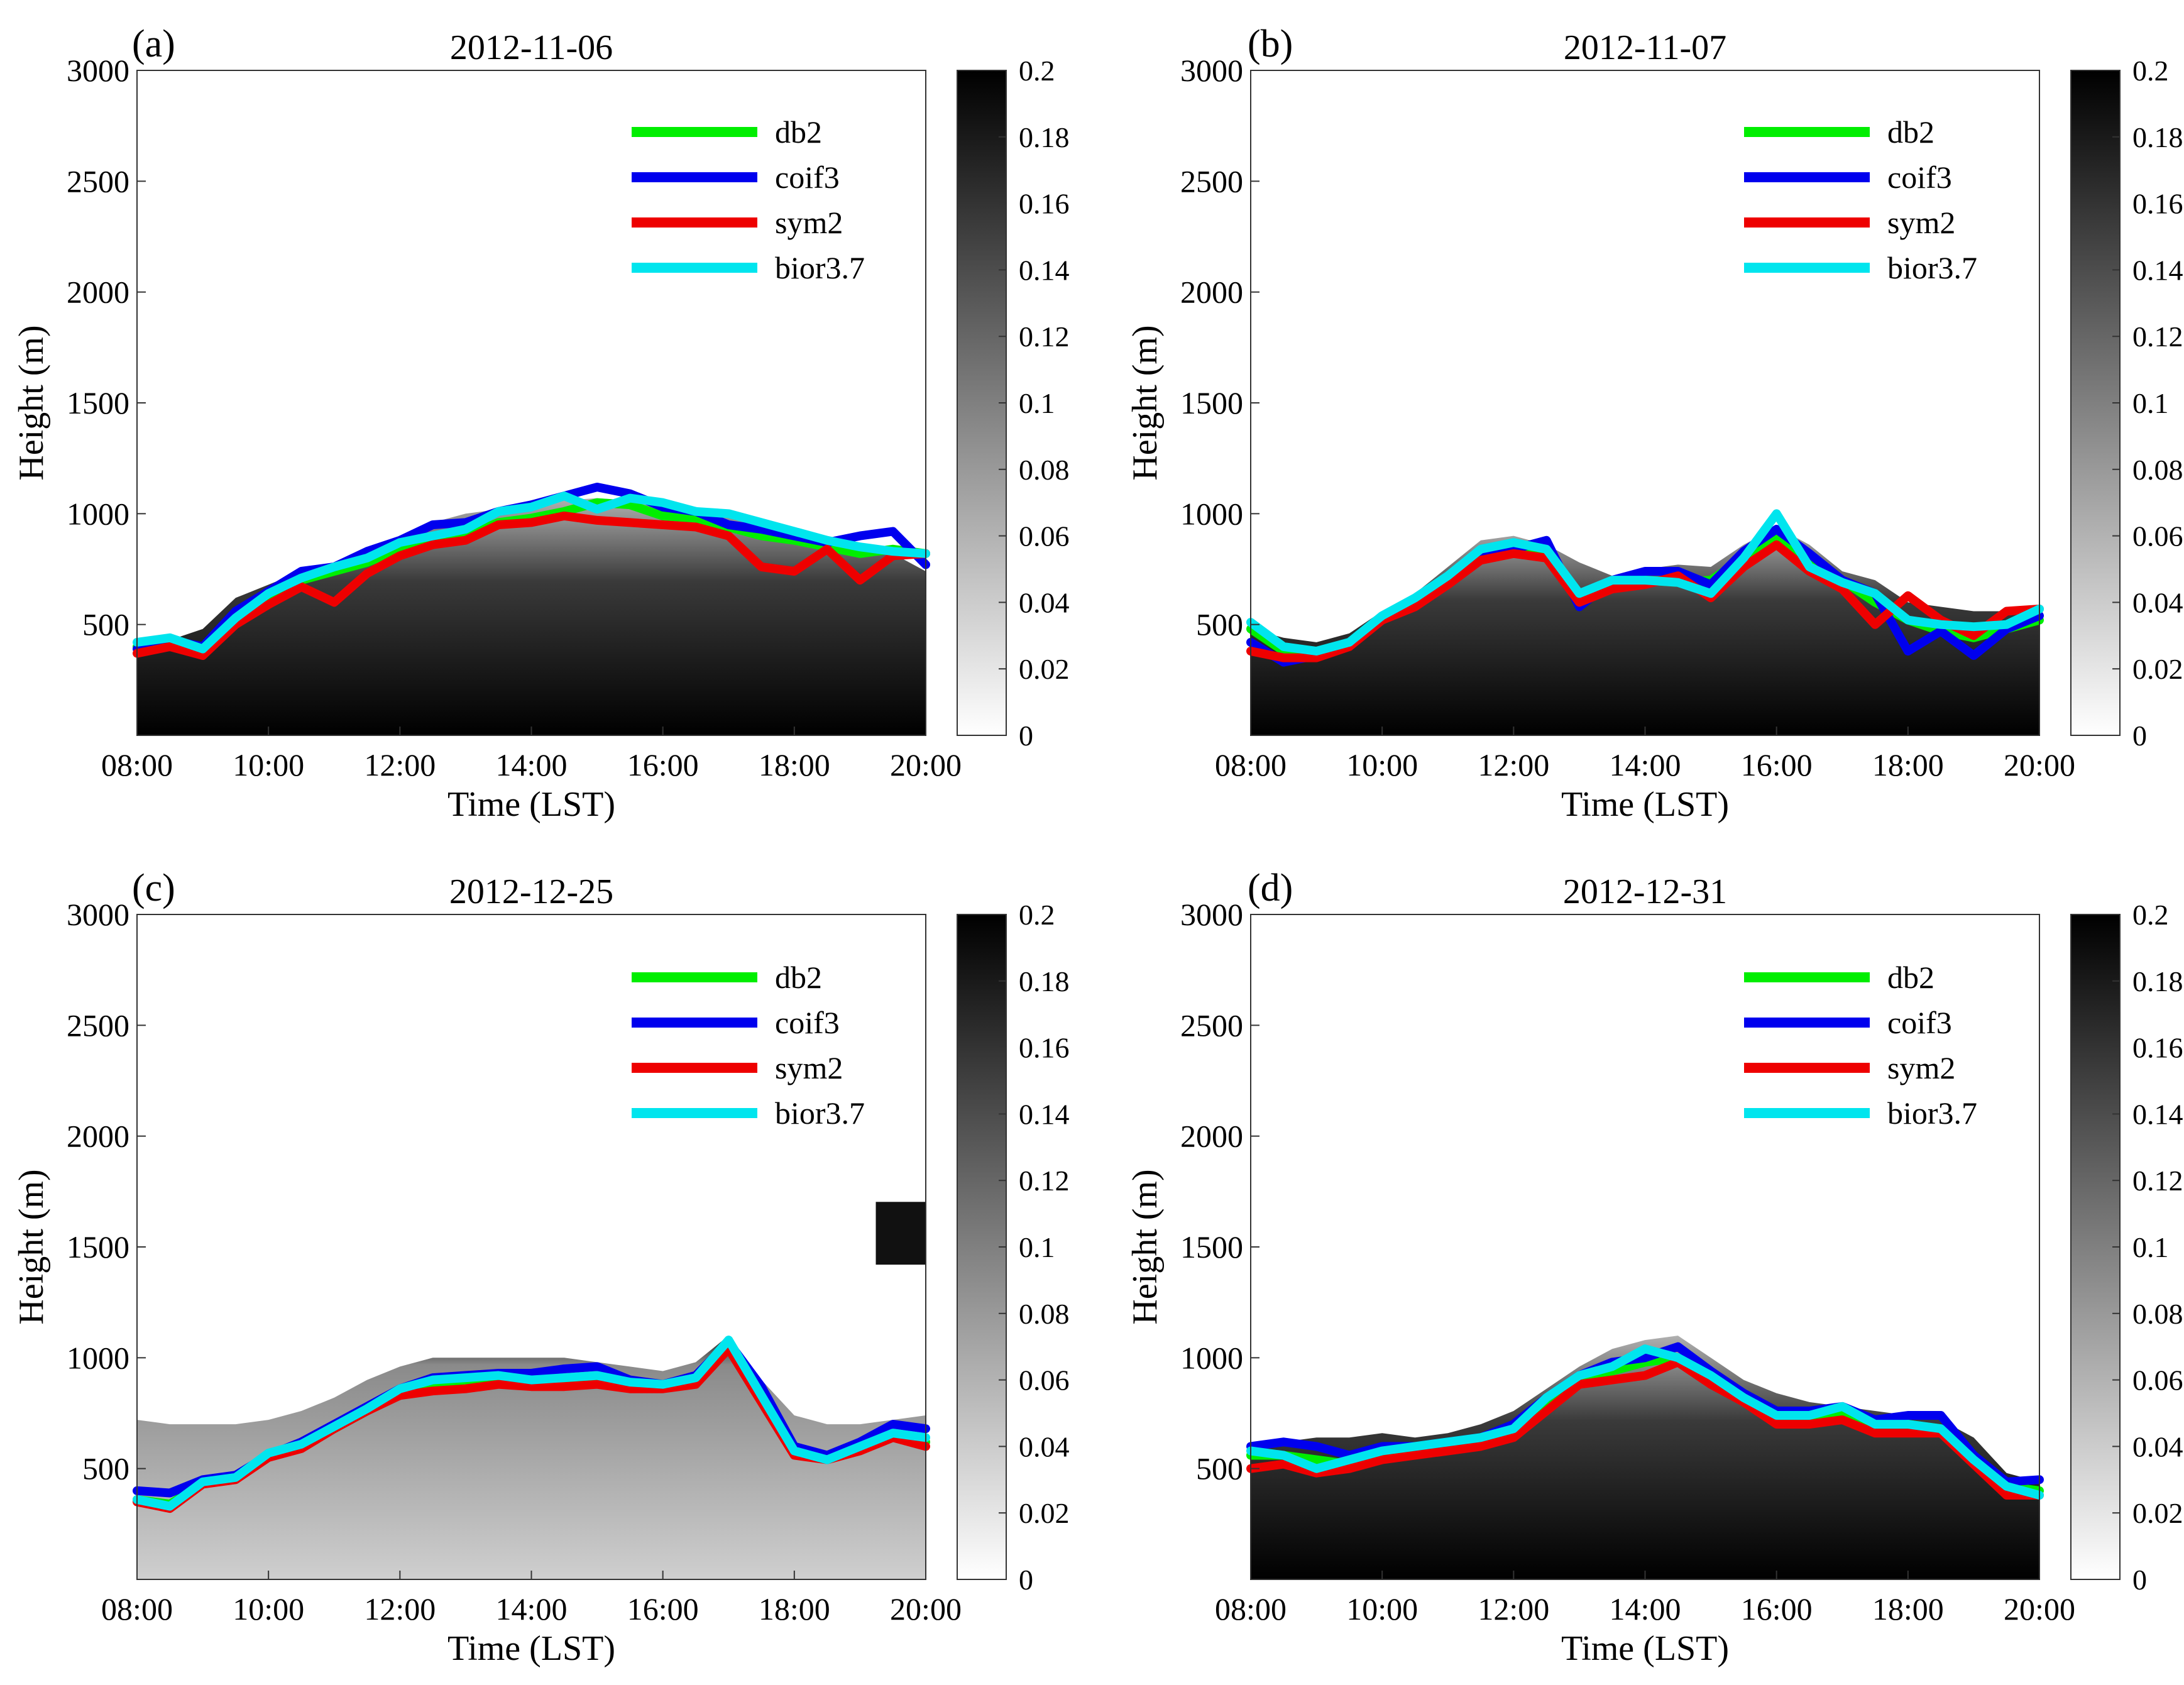 This screenshot has width=2184, height=1685. Describe the element at coordinates (900, 1233) in the screenshot. I see `cloud-patch` at that location.